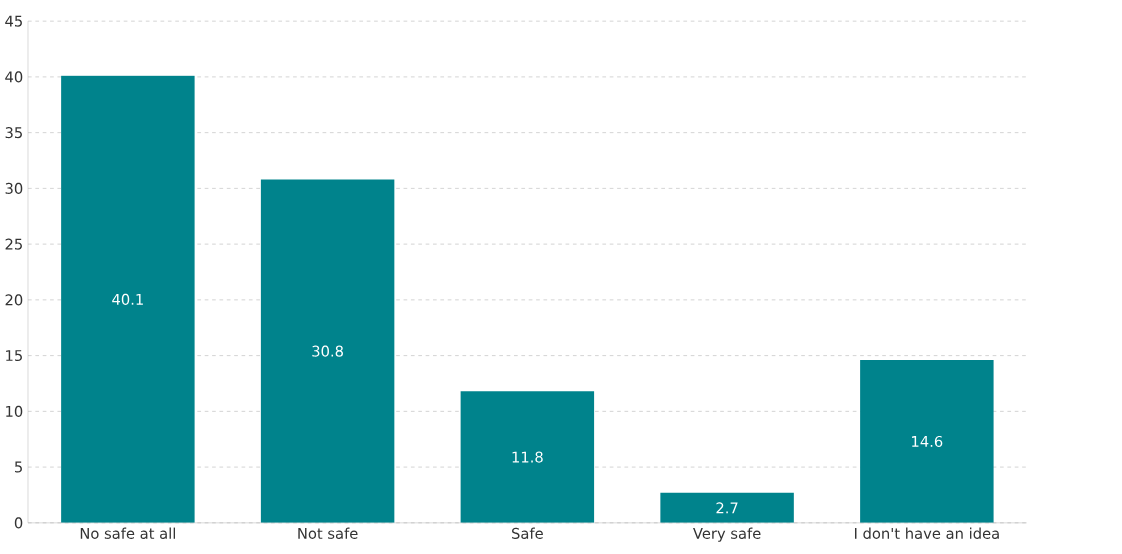 This screenshot has height=554, width=1122. What do you see at coordinates (727, 534) in the screenshot?
I see `x-tick-label: Very safe` at bounding box center [727, 534].